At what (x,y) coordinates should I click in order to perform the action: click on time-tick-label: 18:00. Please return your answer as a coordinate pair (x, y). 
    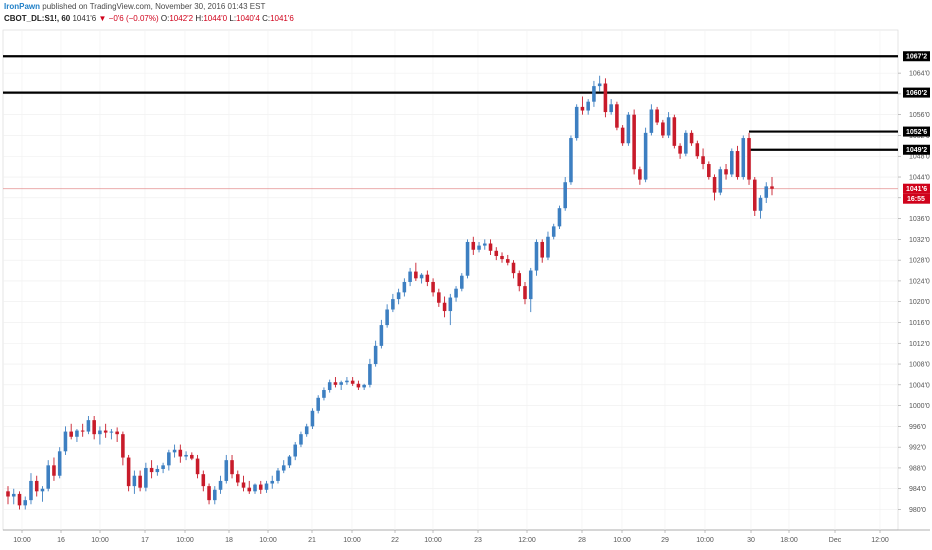
    Looking at the image, I should click on (789, 540).